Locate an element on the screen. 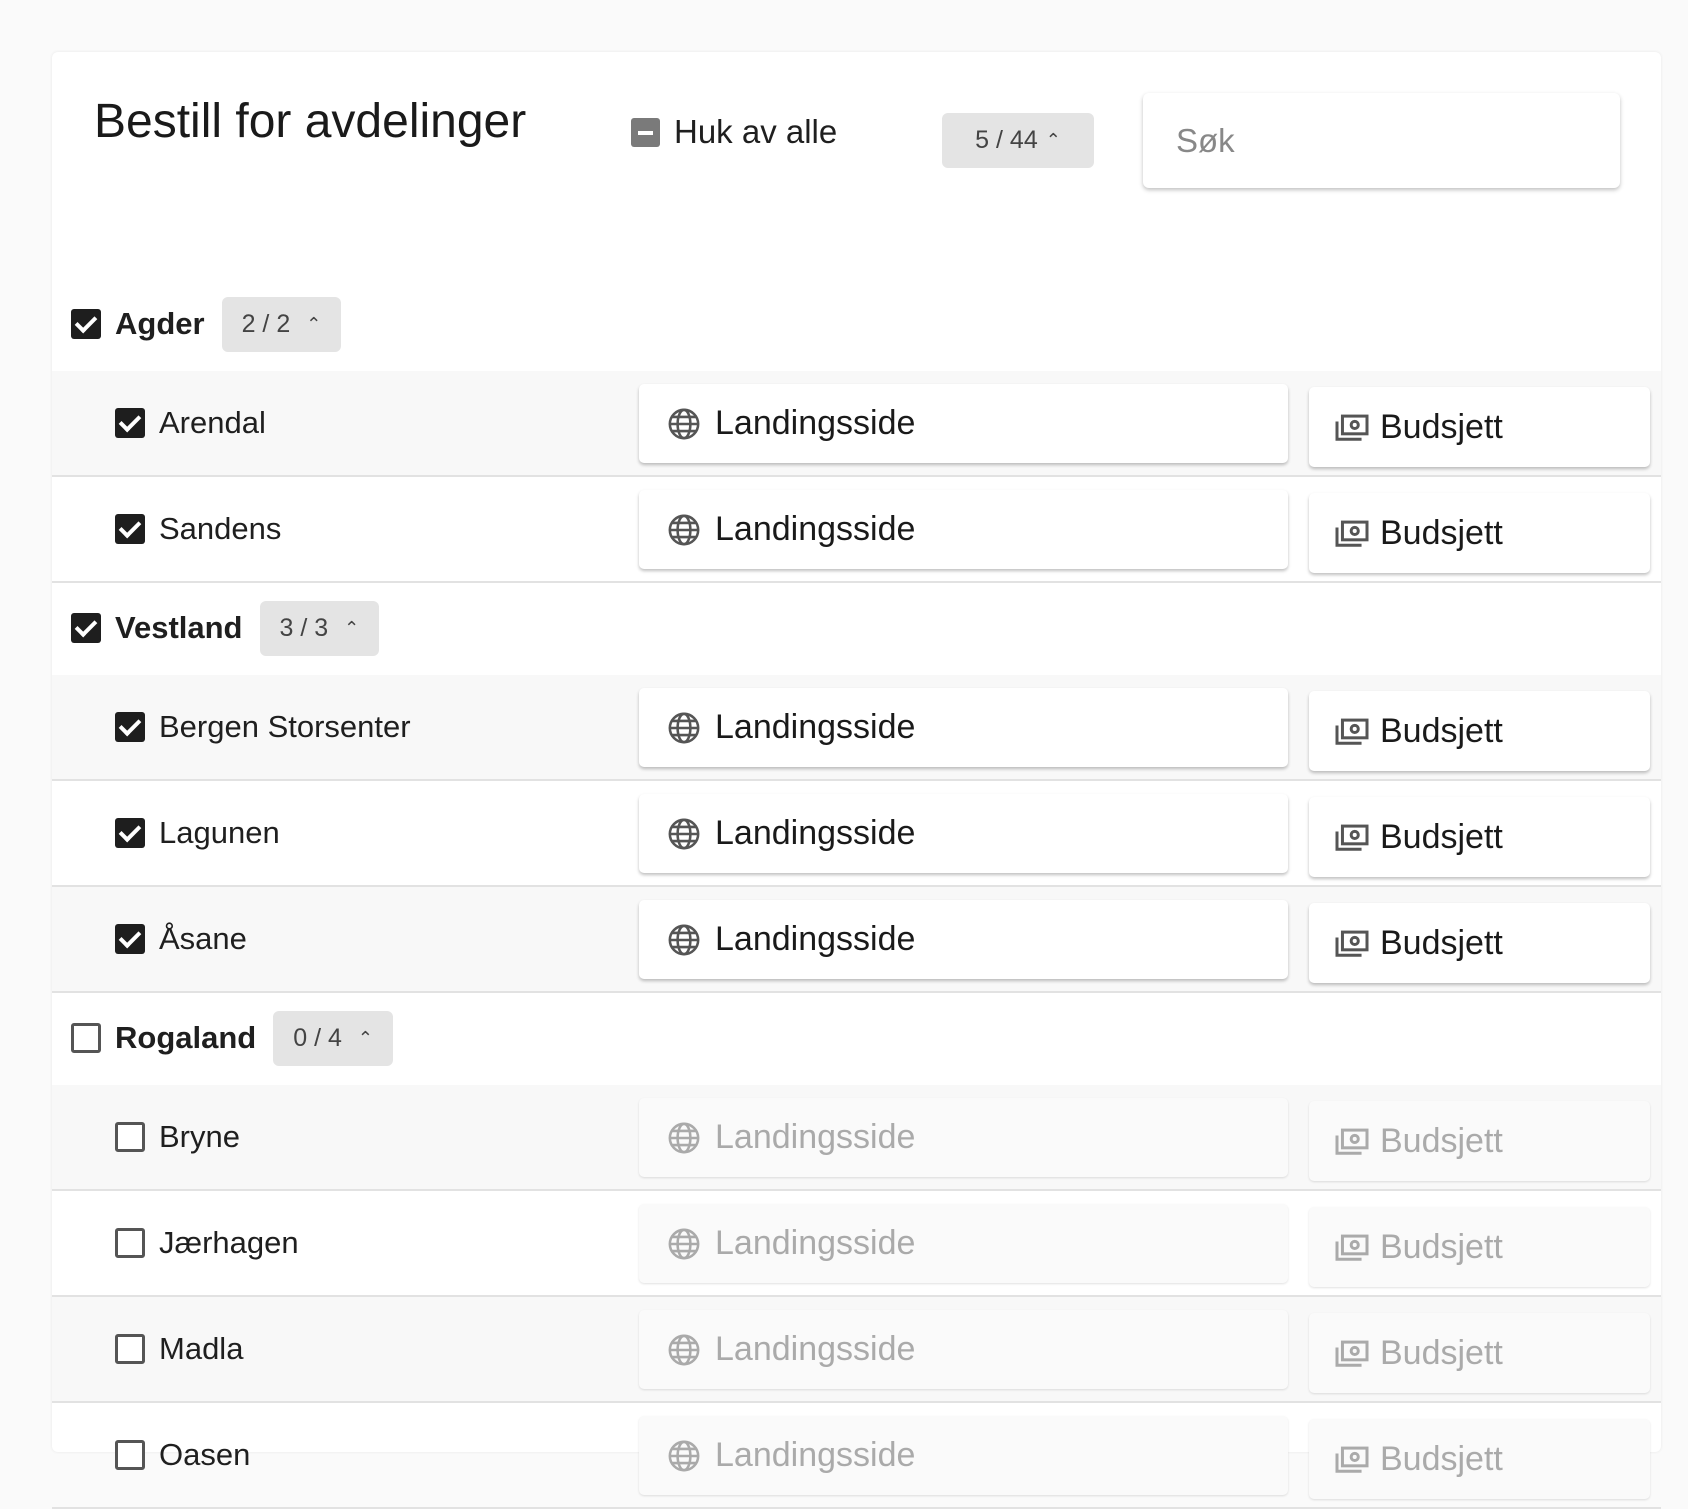  department-name: Oasen is located at coordinates (205, 1454).